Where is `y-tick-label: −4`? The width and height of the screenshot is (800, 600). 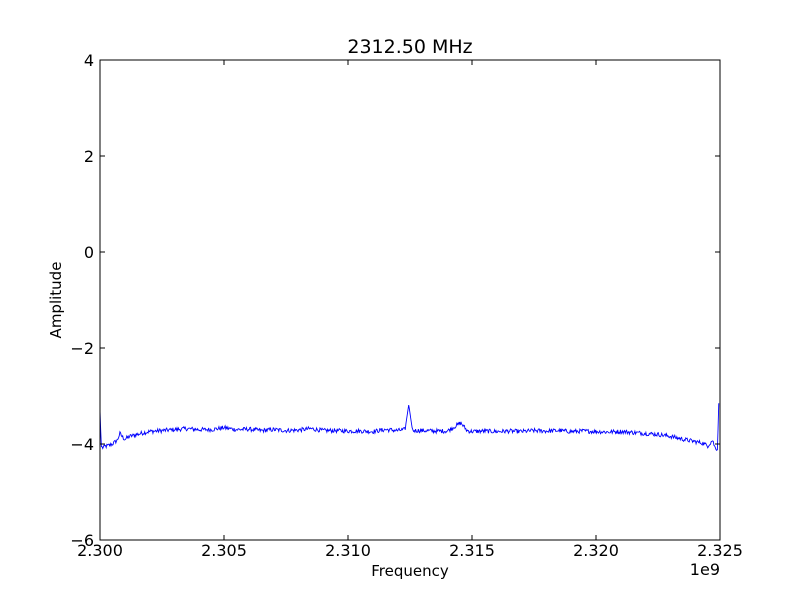
y-tick-label: −4 is located at coordinates (82, 444).